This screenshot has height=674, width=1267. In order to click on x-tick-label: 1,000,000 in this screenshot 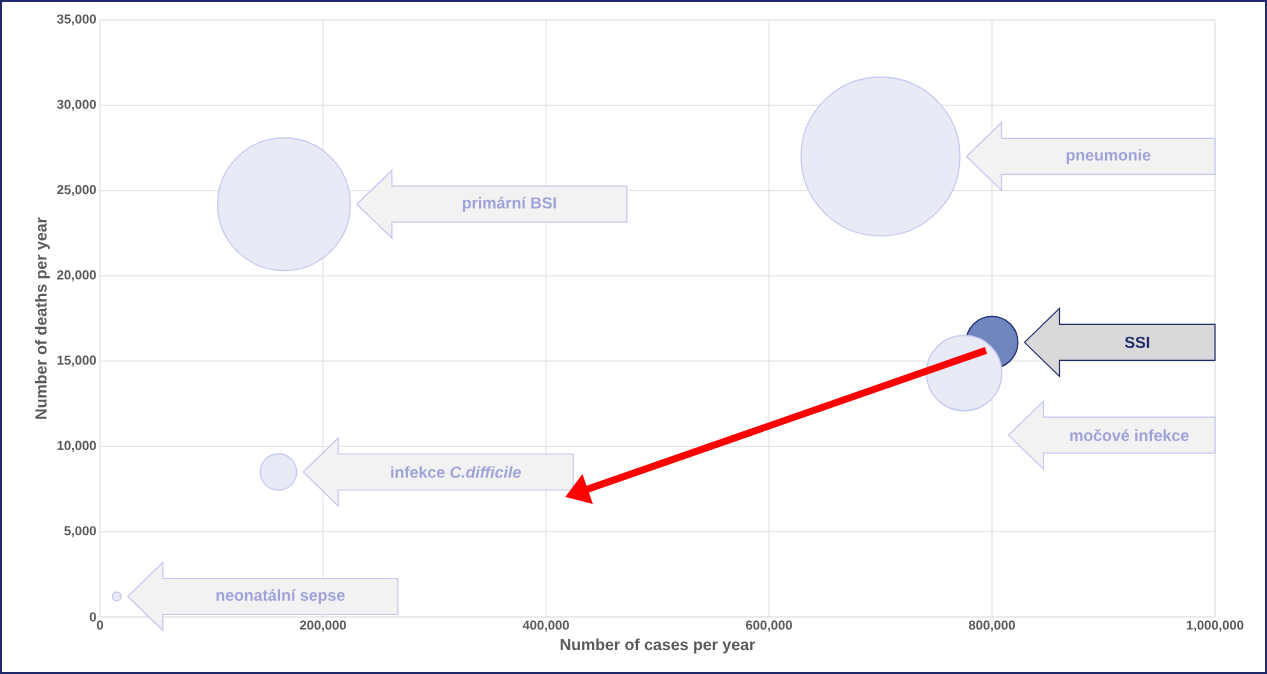, I will do `click(1215, 626)`.